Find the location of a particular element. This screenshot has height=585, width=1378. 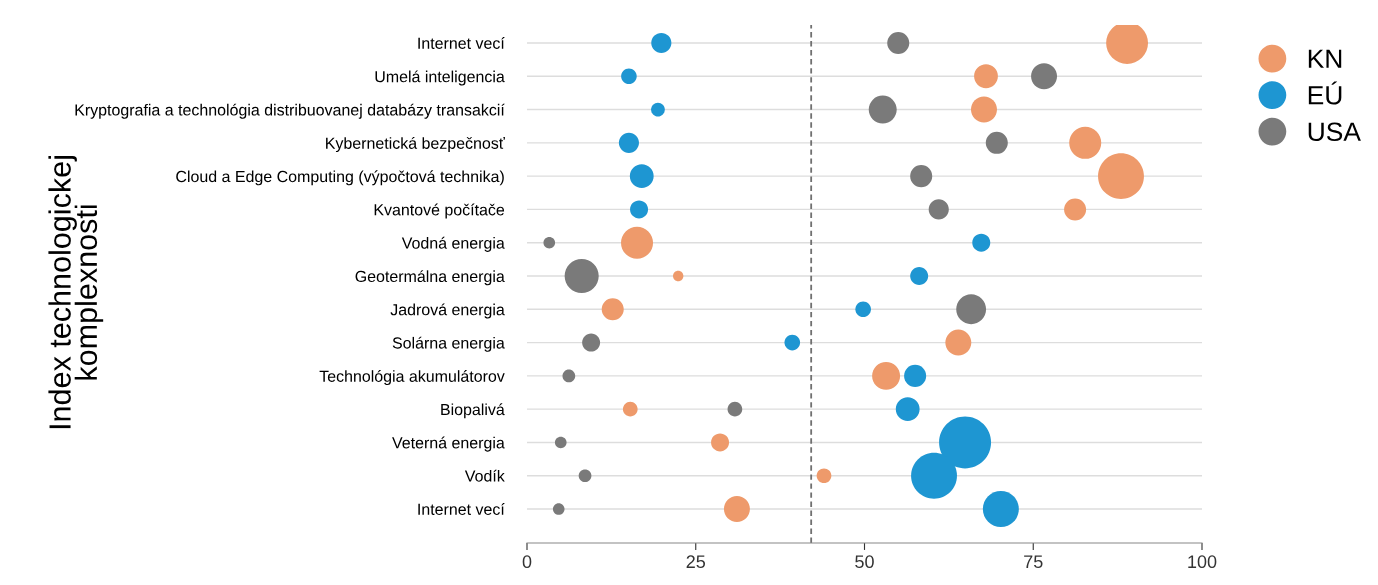

x-tick-label: 25 is located at coordinates (696, 562).